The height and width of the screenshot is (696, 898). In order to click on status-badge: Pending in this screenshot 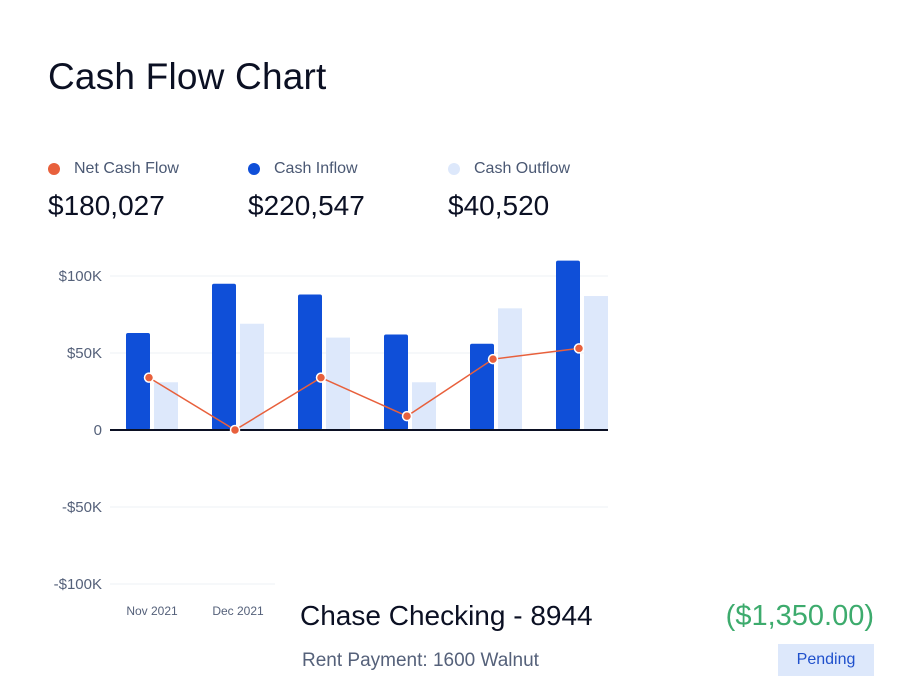, I will do `click(826, 660)`.